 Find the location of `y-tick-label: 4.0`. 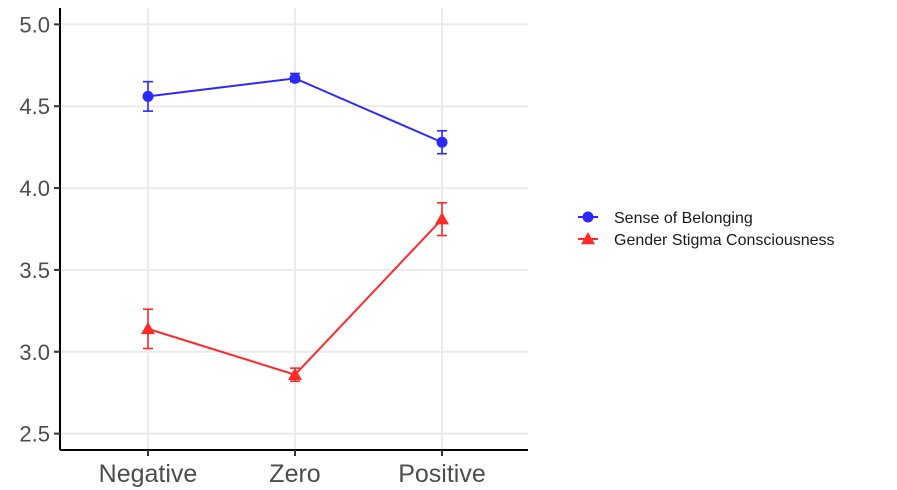

y-tick-label: 4.0 is located at coordinates (34, 188).